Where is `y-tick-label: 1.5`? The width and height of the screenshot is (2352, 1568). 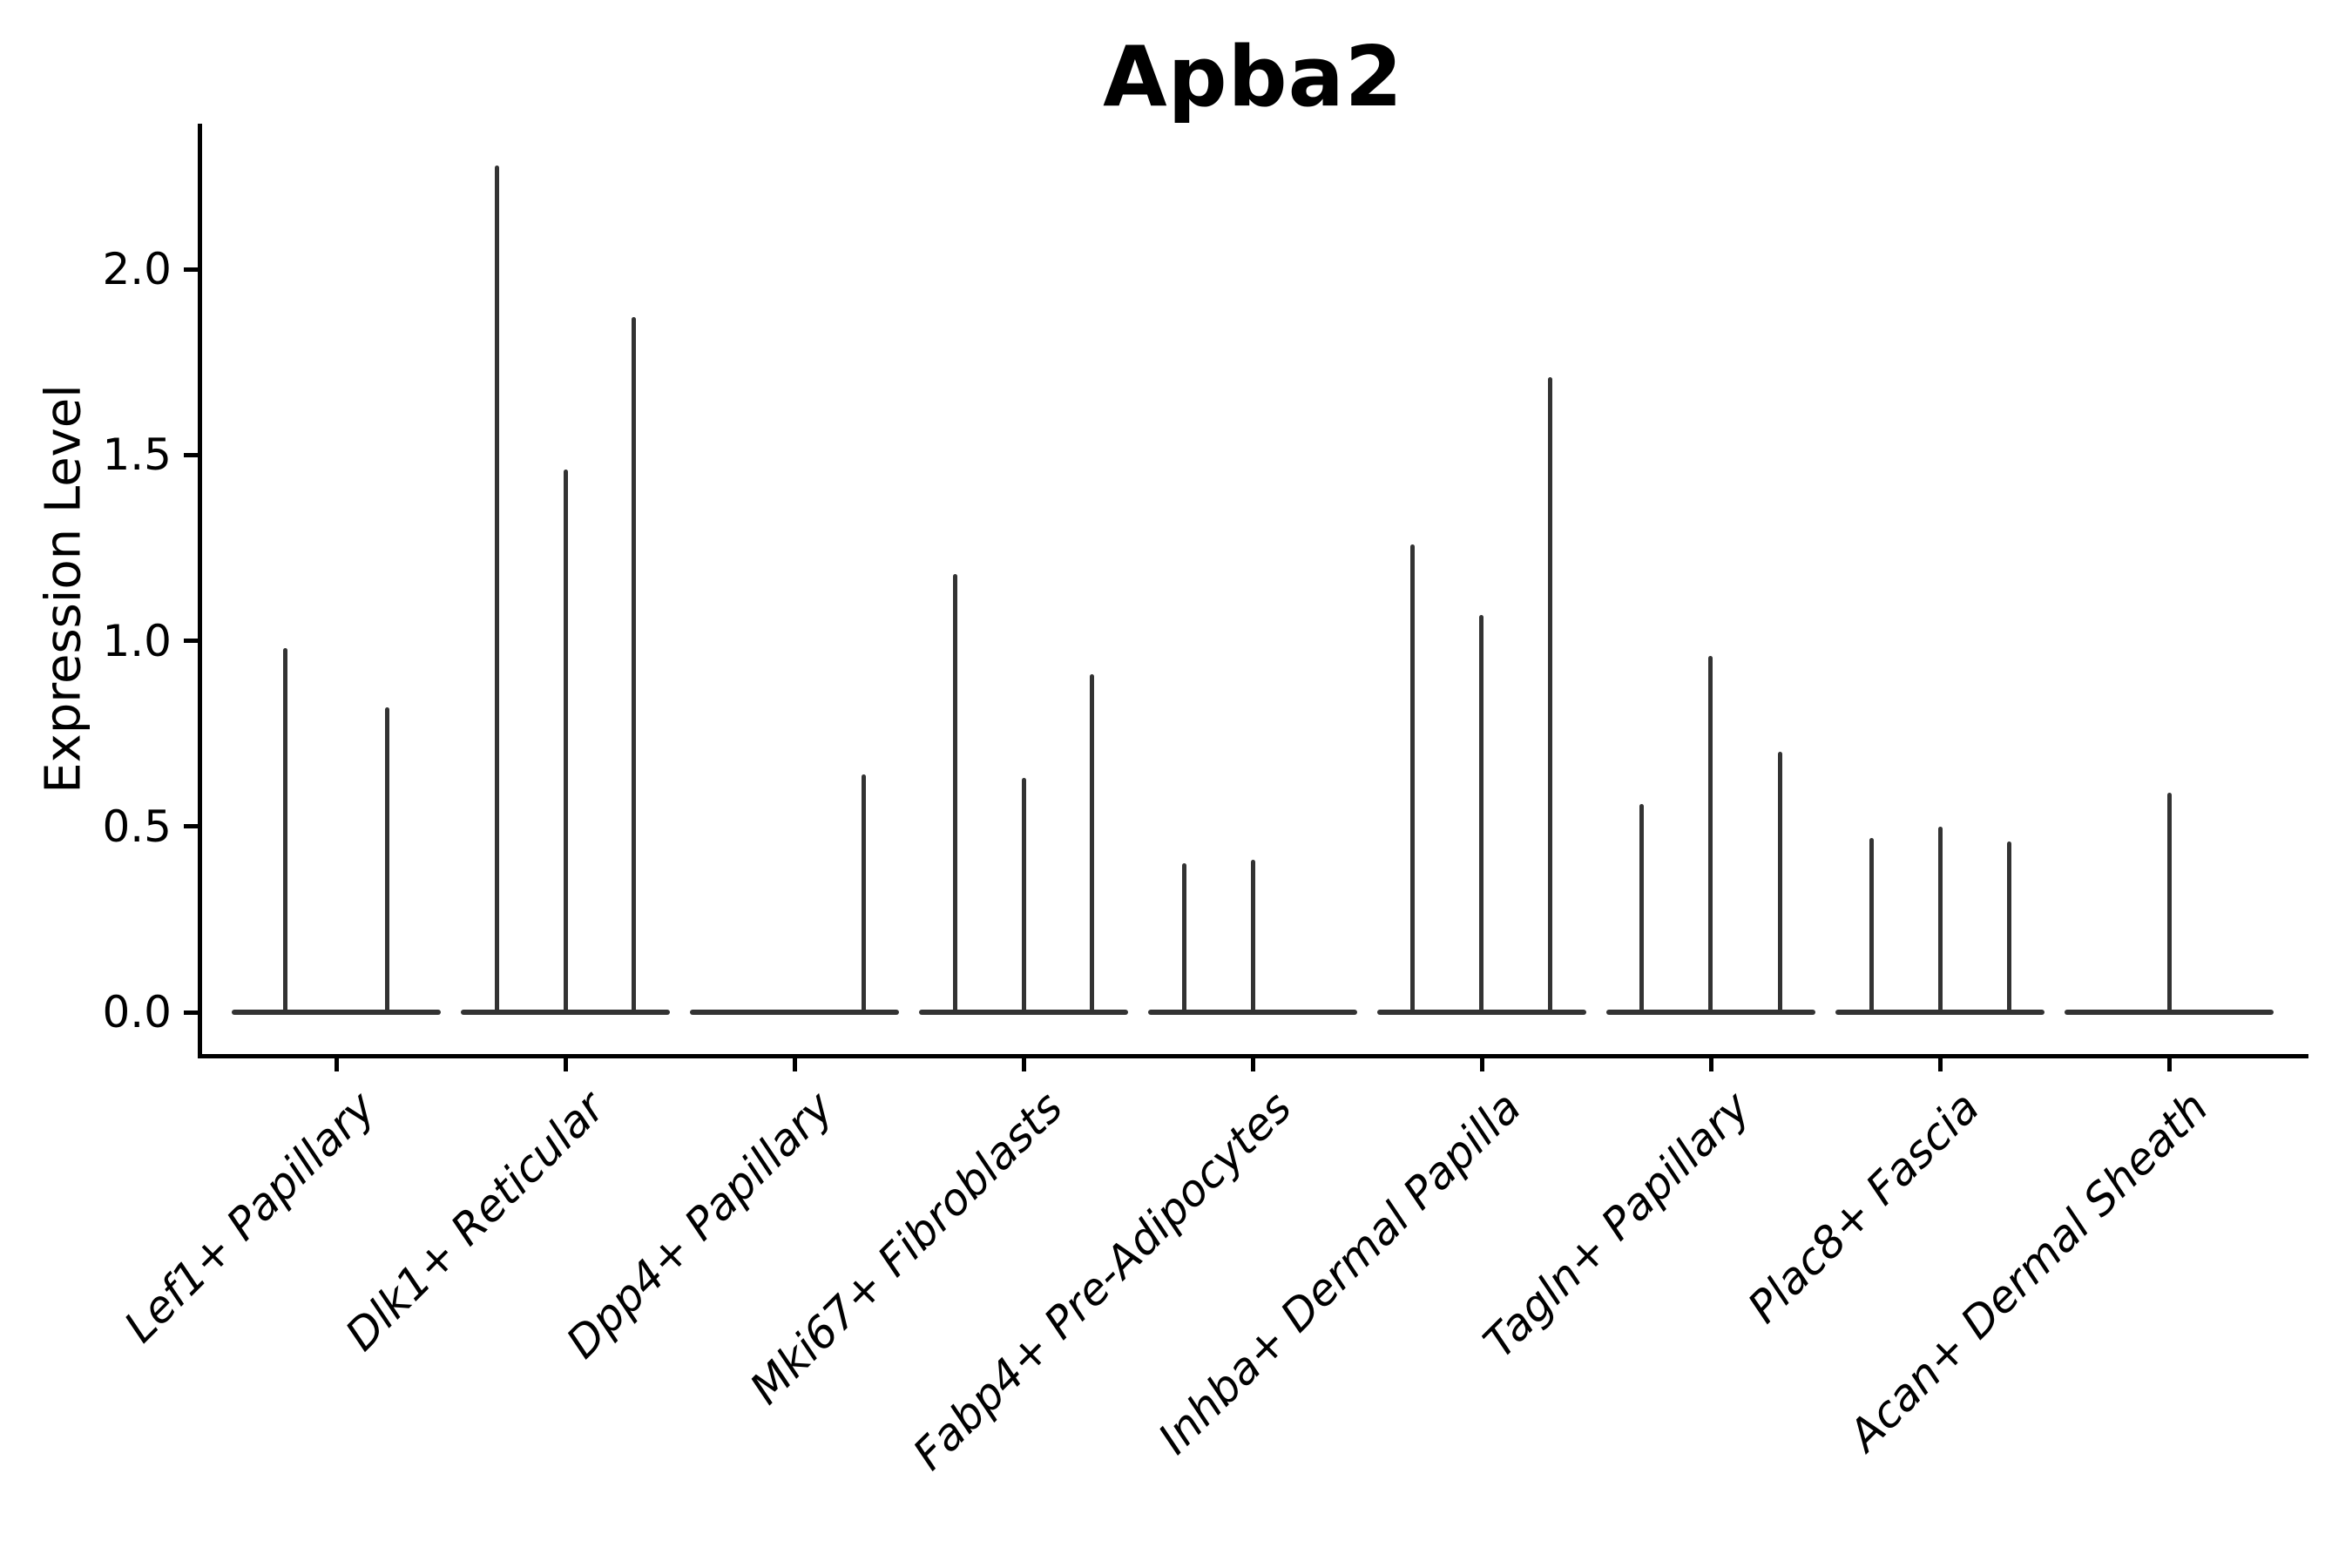
y-tick-label: 1.5 is located at coordinates (137, 455).